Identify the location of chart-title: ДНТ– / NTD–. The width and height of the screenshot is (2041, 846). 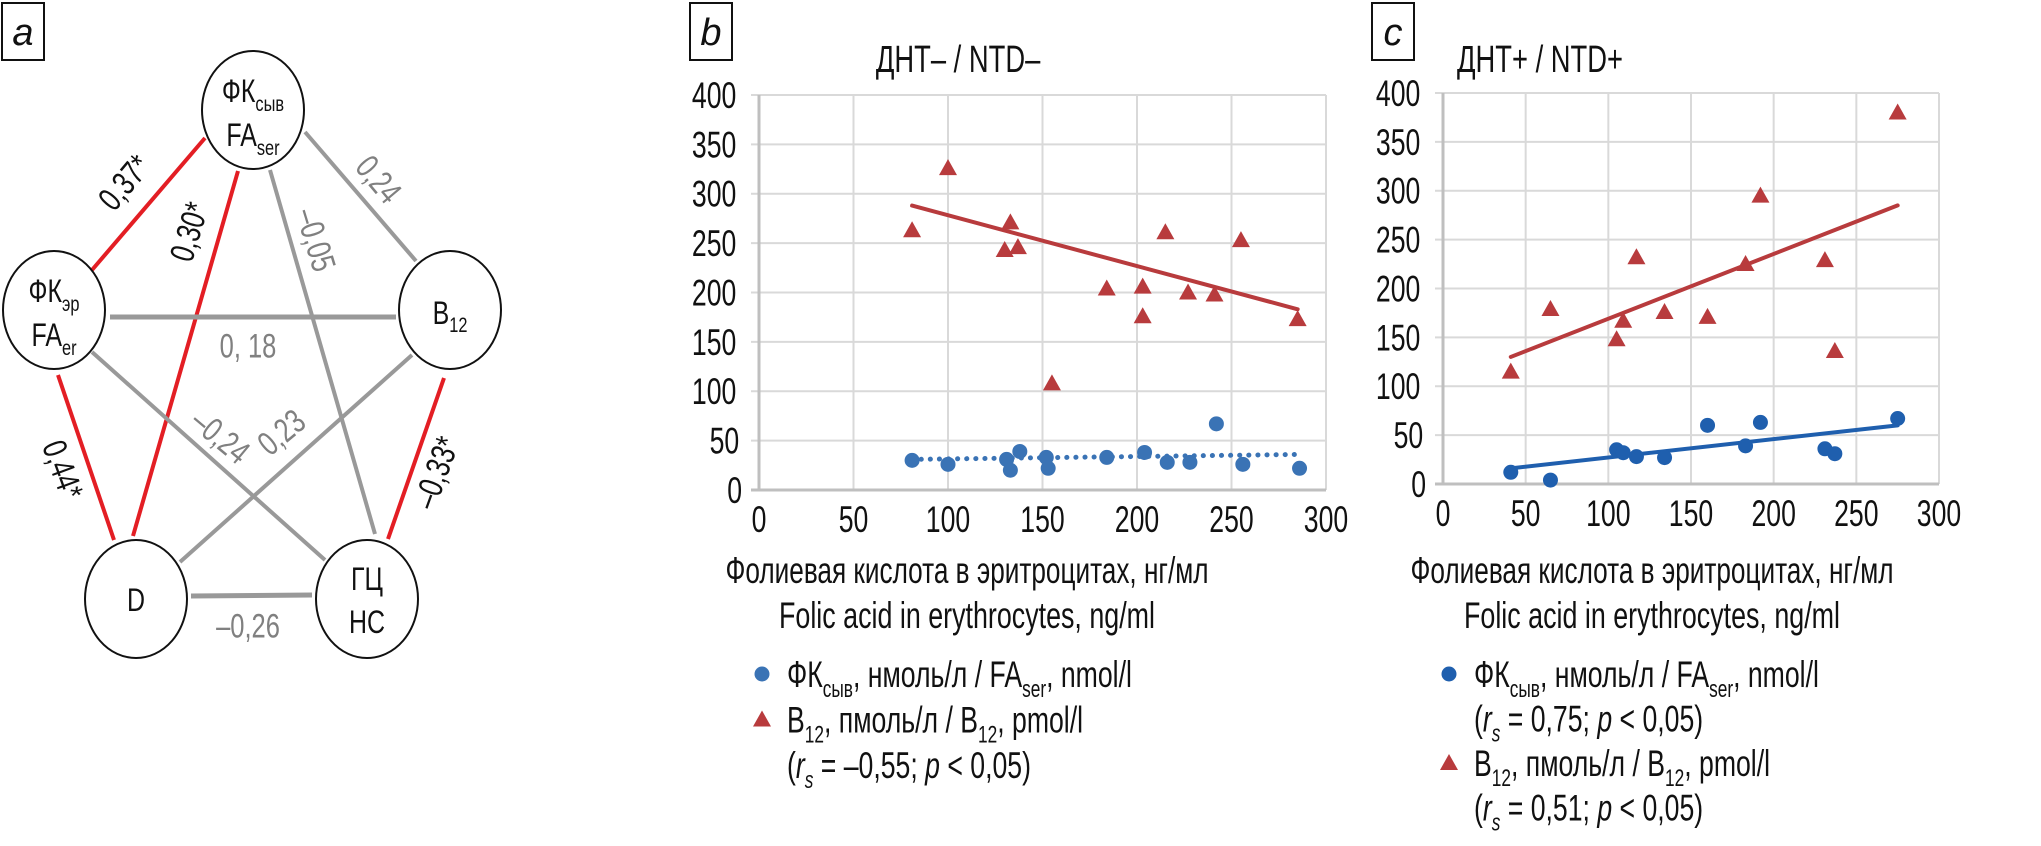
(958, 60).